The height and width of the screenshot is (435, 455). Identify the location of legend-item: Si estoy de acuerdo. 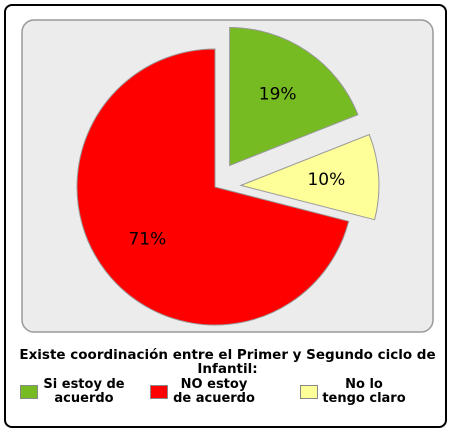
(73, 392).